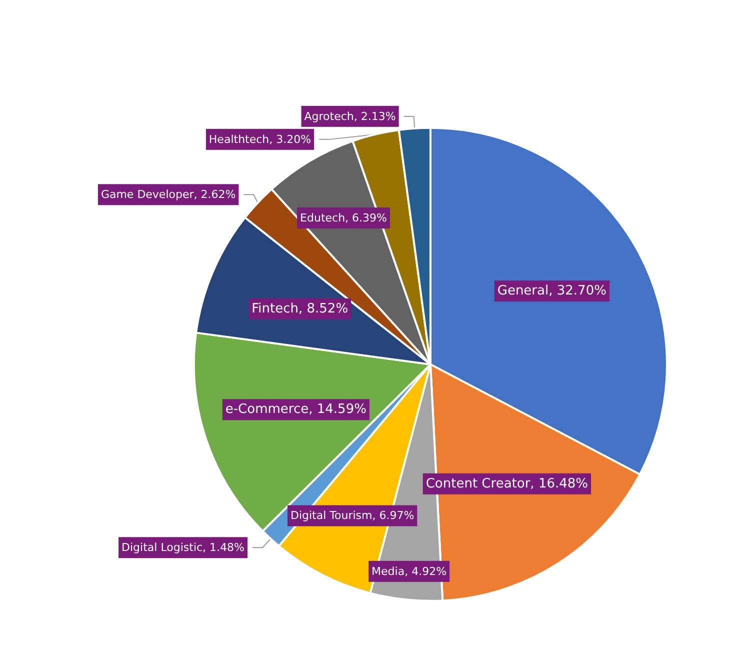 The image size is (732, 664). Describe the element at coordinates (350, 116) in the screenshot. I see `slice-label: Agrotech, 2.13%` at that location.